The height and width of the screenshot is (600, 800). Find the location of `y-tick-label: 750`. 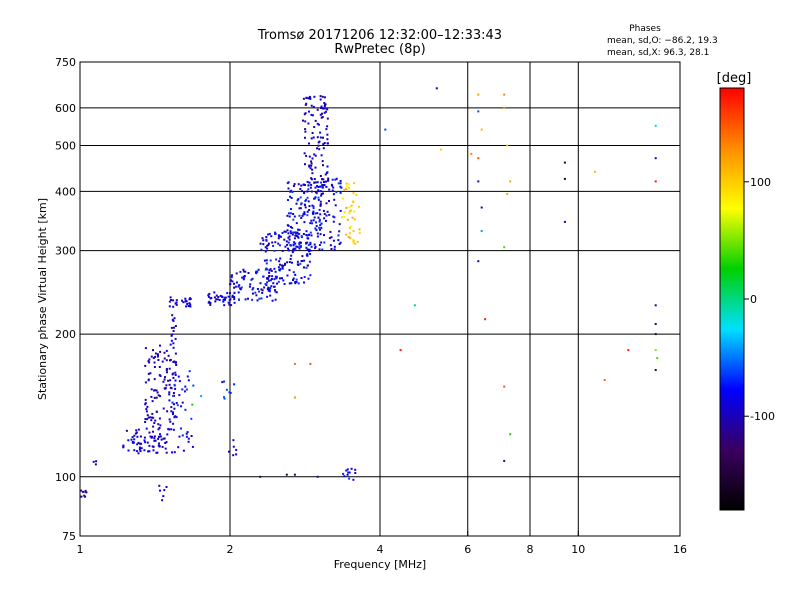

y-tick-label: 750 is located at coordinates (65, 62).